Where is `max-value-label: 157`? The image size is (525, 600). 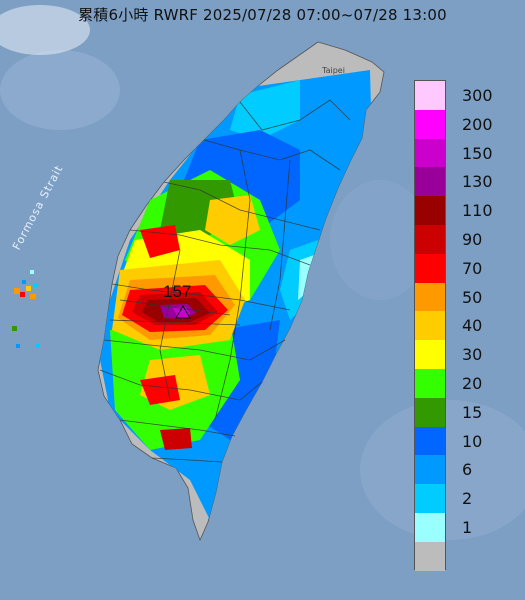
max-value-label: 157 is located at coordinates (177, 291).